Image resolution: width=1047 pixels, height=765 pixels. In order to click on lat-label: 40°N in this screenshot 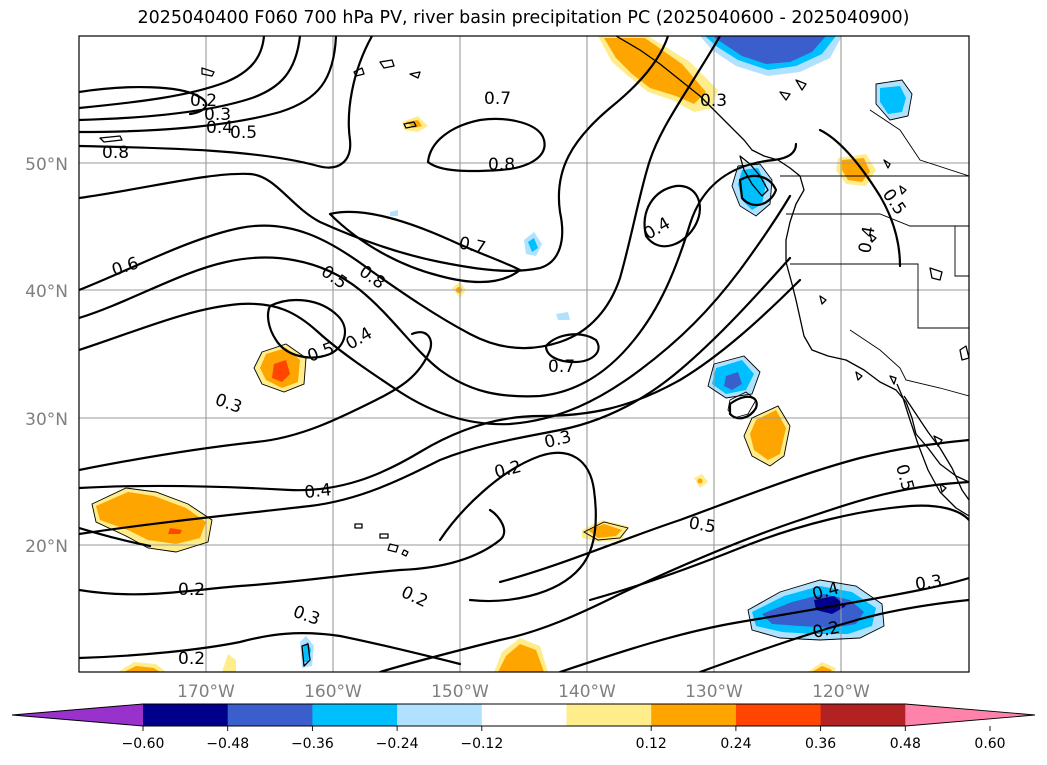, I will do `click(46, 292)`.